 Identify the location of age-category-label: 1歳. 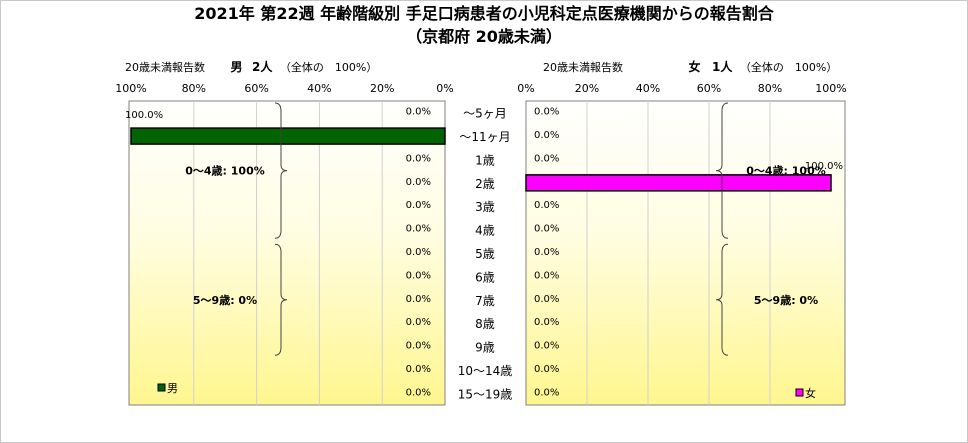
(485, 160).